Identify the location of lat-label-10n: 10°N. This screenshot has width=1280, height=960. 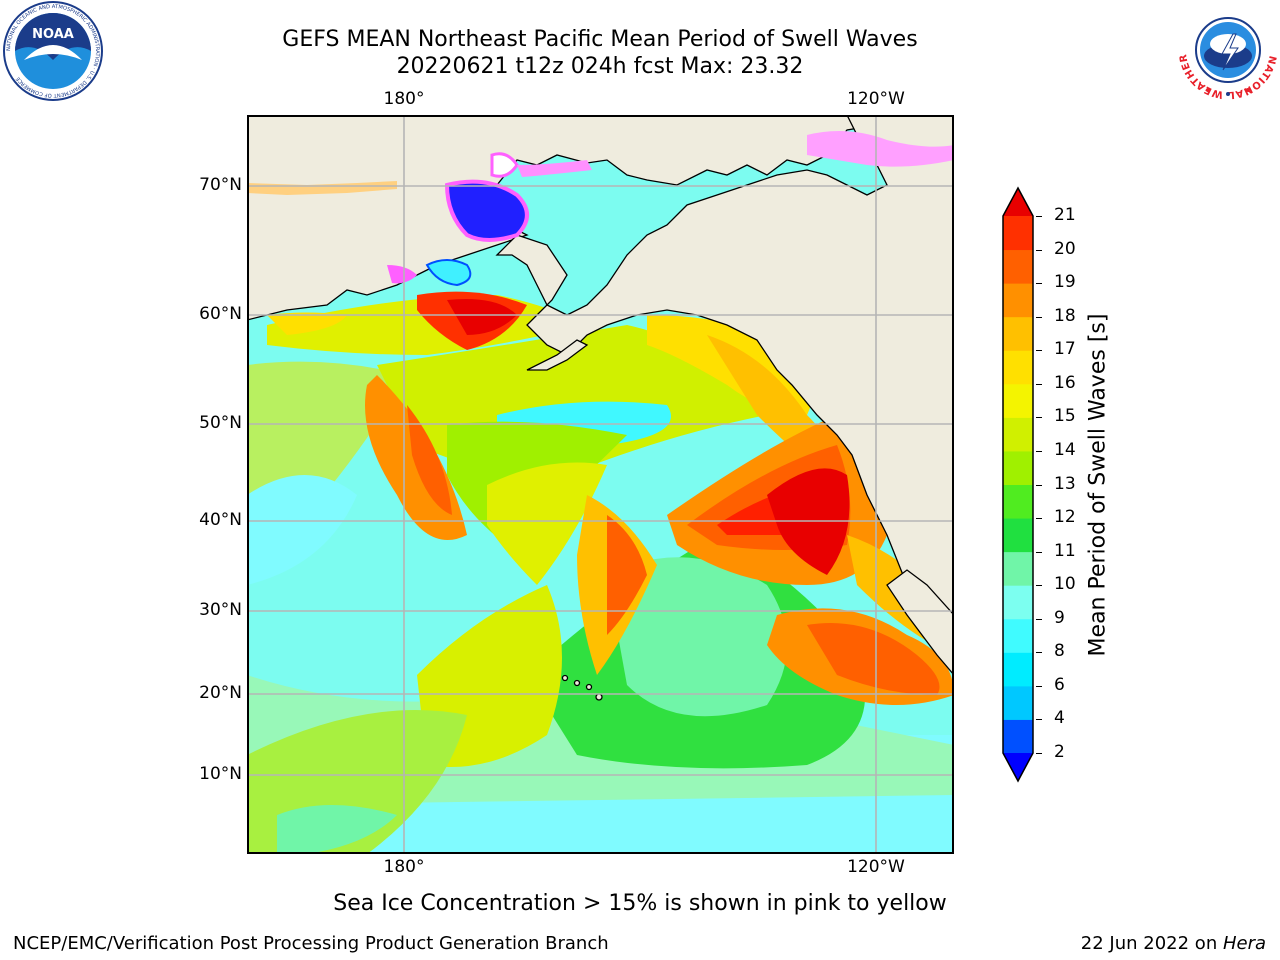
(220, 774).